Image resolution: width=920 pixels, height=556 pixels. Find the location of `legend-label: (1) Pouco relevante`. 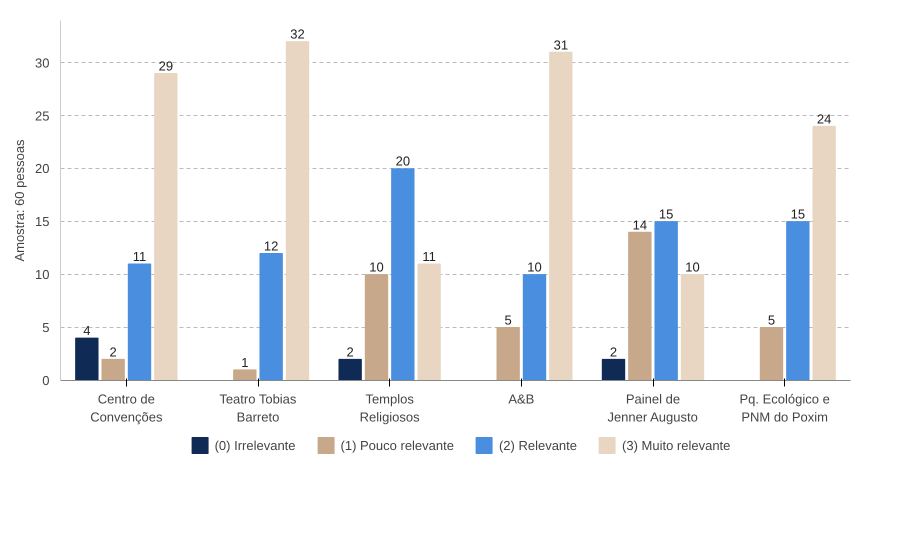

legend-label: (1) Pouco relevante is located at coordinates (397, 445).